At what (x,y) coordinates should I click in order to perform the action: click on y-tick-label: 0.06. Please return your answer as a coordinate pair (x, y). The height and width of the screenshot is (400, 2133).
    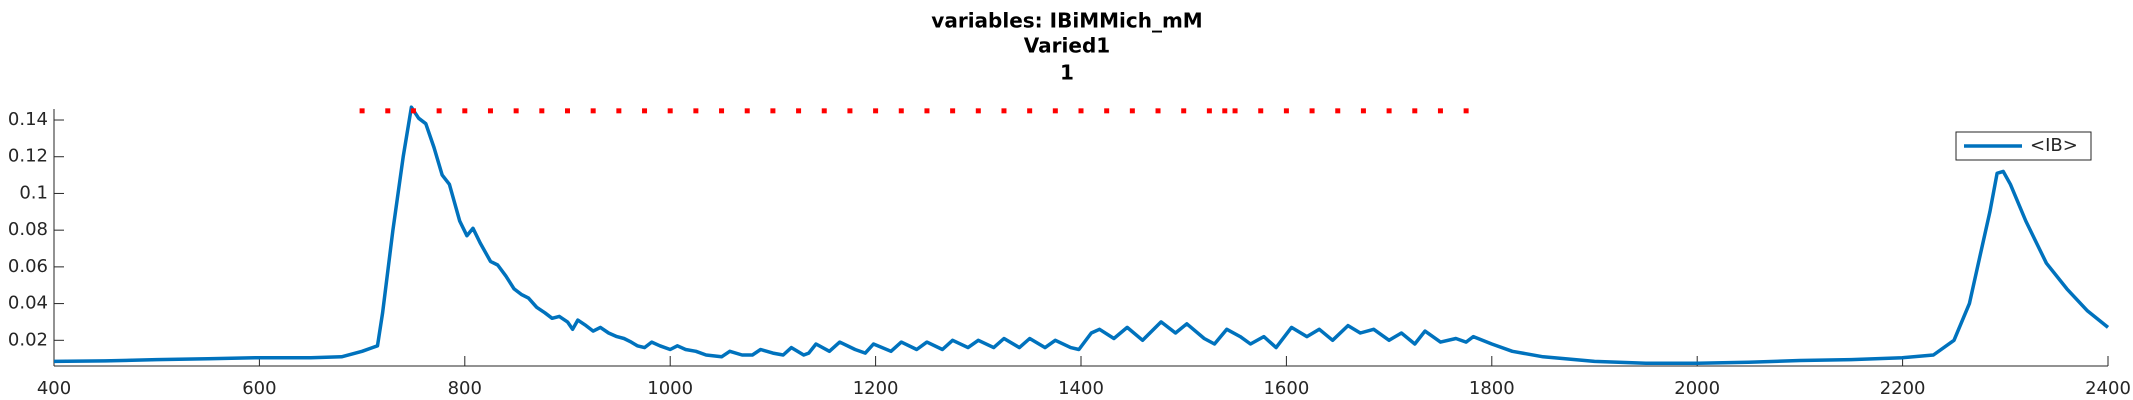
    Looking at the image, I should click on (28, 266).